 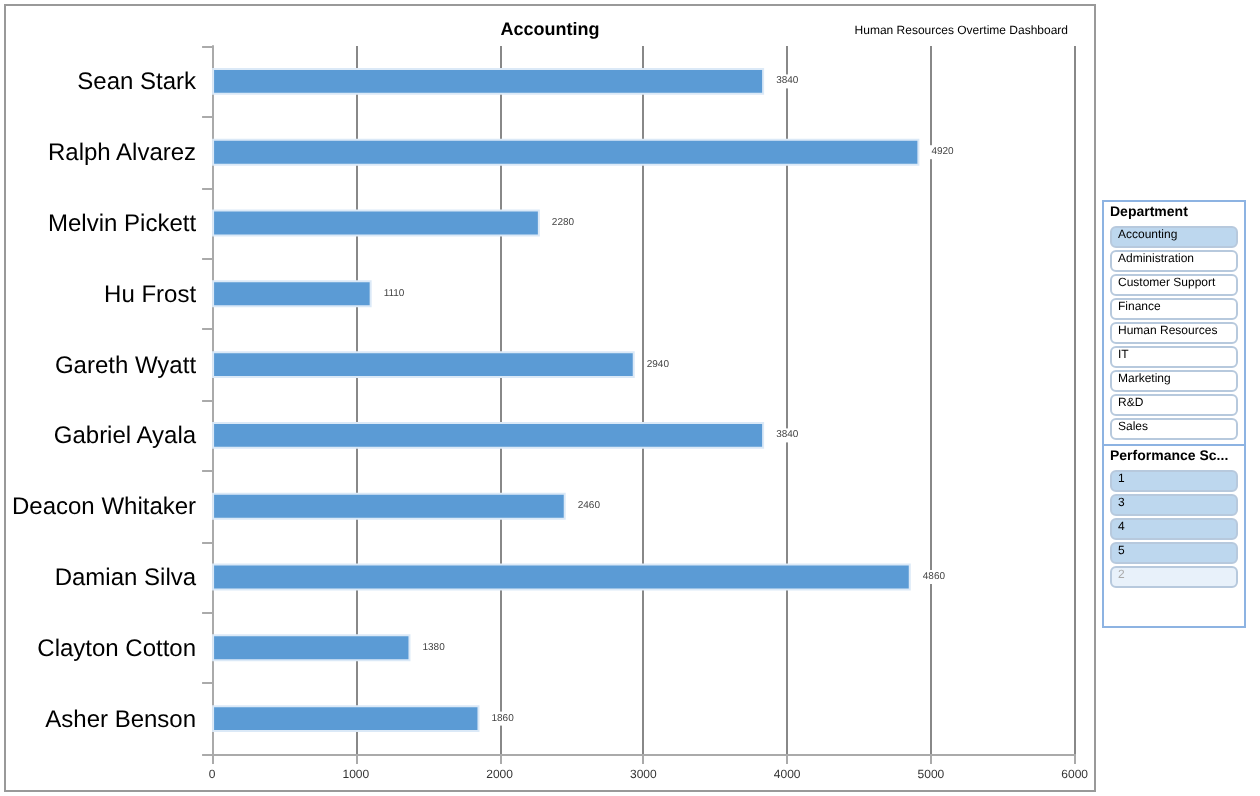 What do you see at coordinates (122, 152) in the screenshot?
I see `y-tick-label: Ralph Alvarez` at bounding box center [122, 152].